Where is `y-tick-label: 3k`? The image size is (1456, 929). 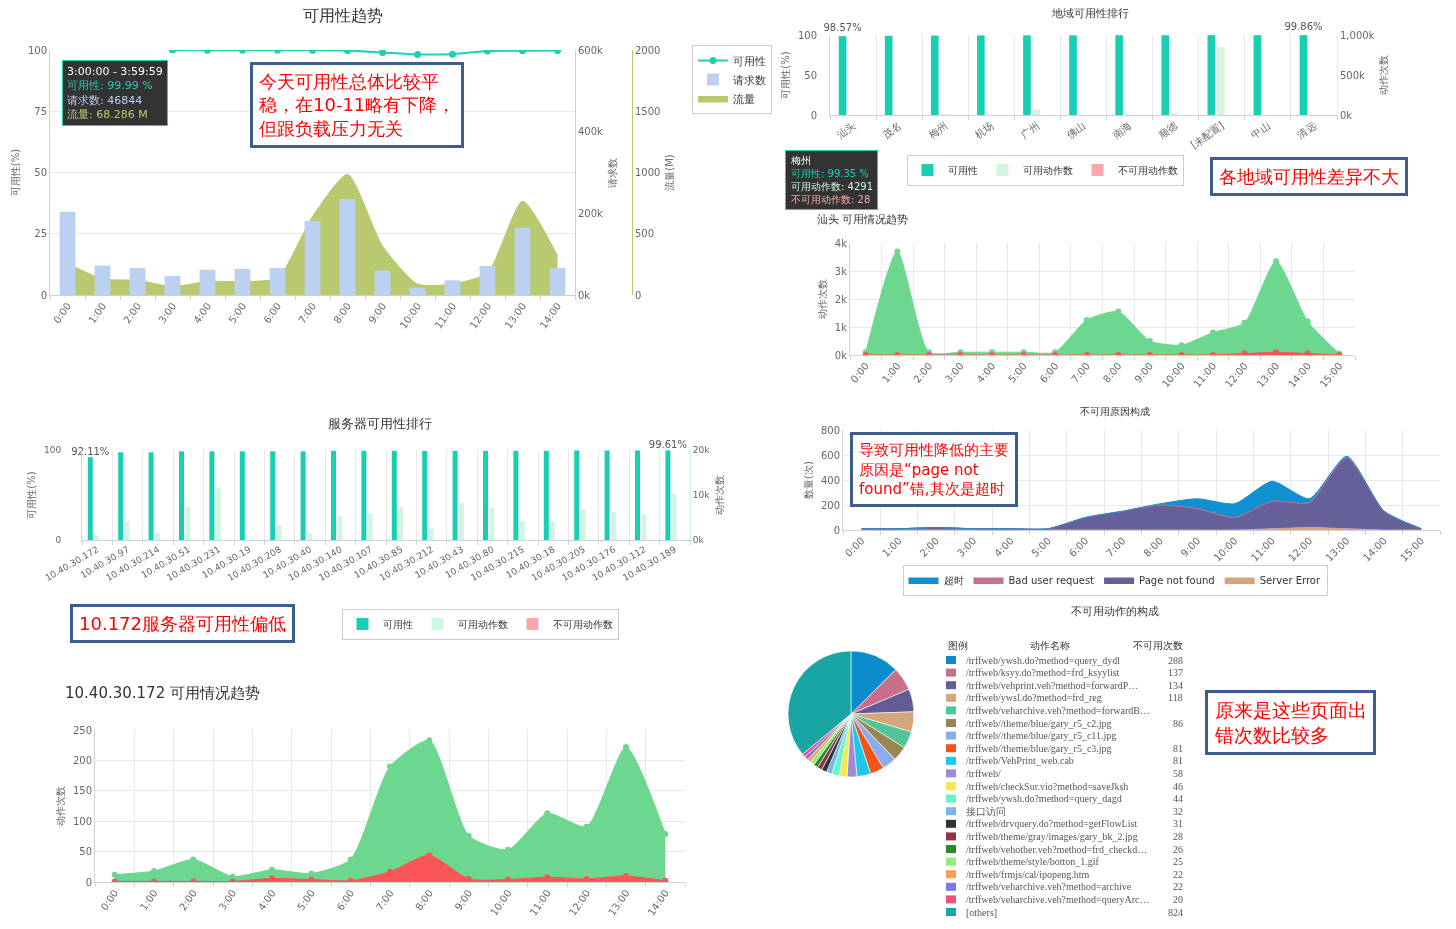 y-tick-label: 3k is located at coordinates (841, 271).